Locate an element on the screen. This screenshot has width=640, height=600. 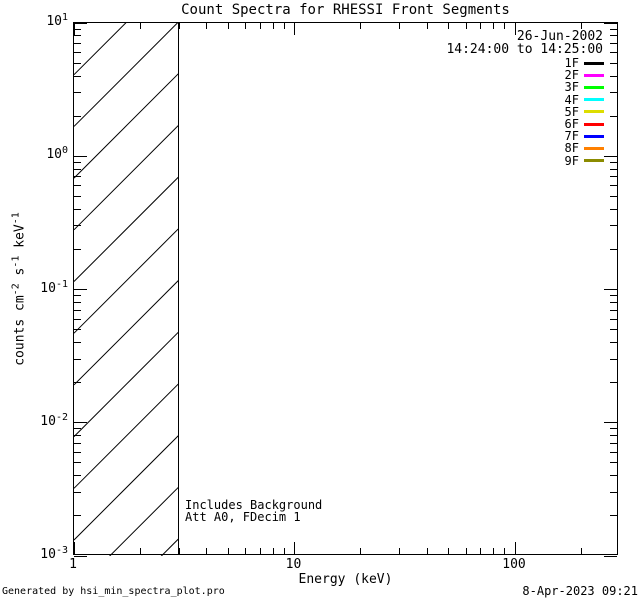
y-tick-label: 10⁰ is located at coordinates (57, 154).